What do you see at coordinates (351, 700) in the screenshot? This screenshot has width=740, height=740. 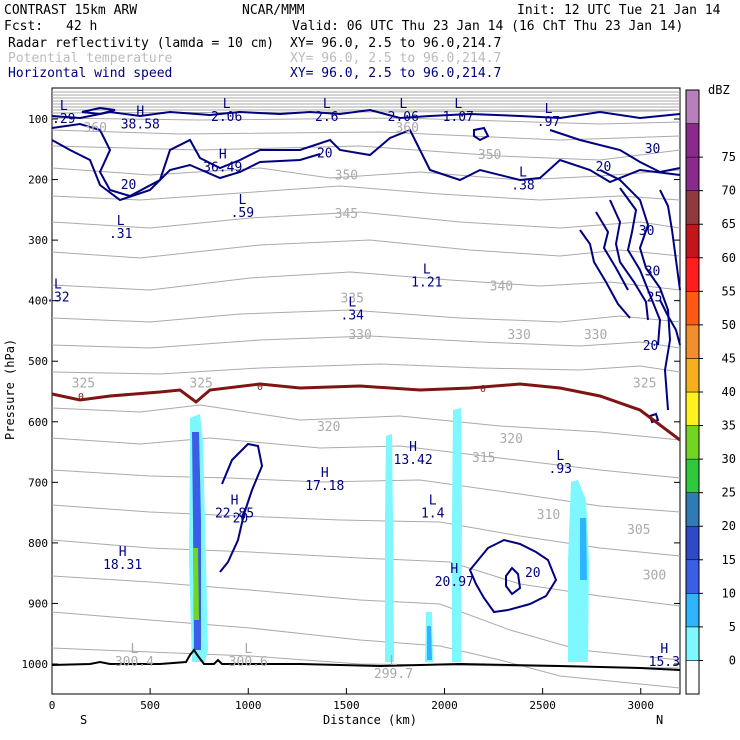 I see `x-axis: 0 500 1000 1500 2000 2500 3000` at bounding box center [351, 700].